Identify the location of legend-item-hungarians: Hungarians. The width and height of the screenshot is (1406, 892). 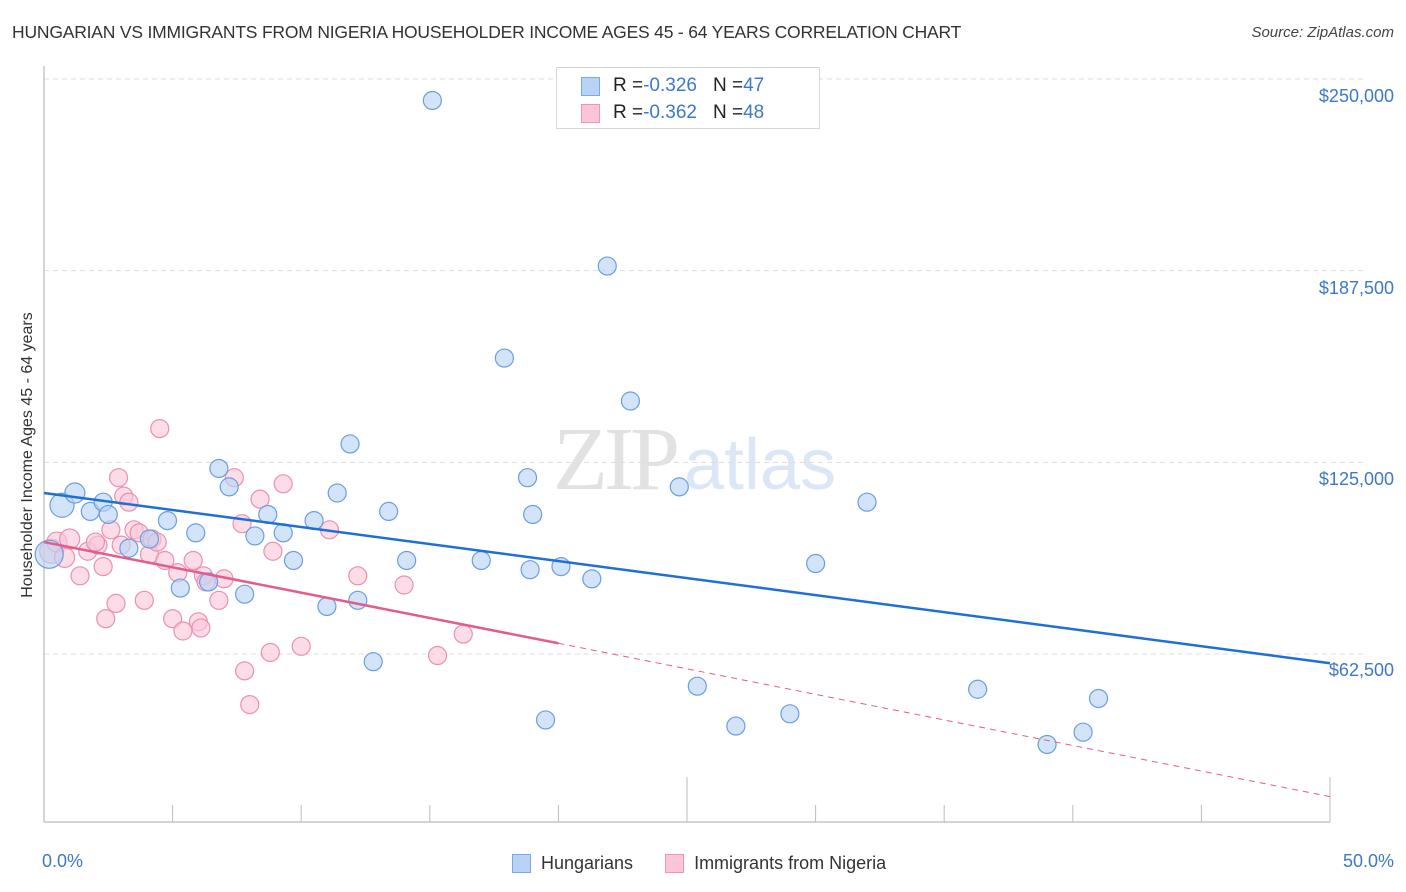
(572, 863).